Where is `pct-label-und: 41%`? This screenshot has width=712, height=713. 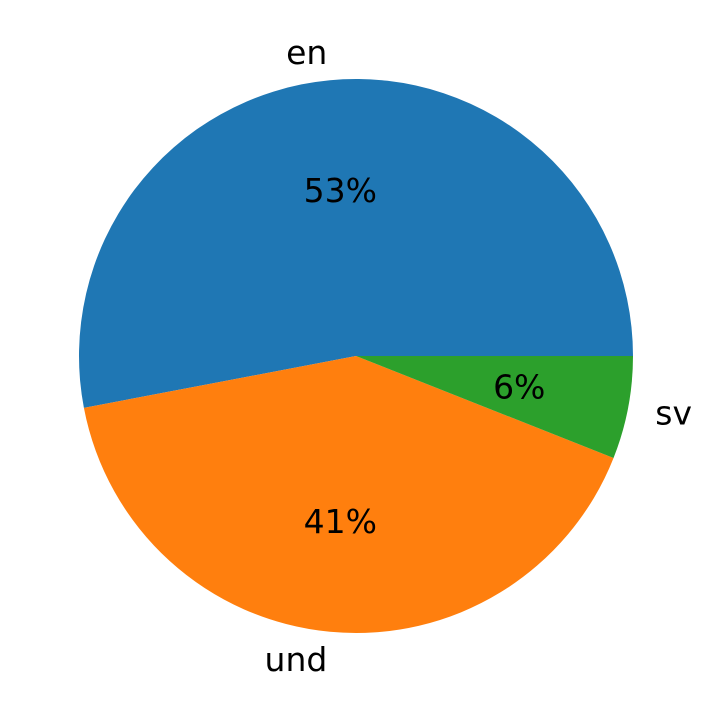
pct-label-und: 41% is located at coordinates (340, 521).